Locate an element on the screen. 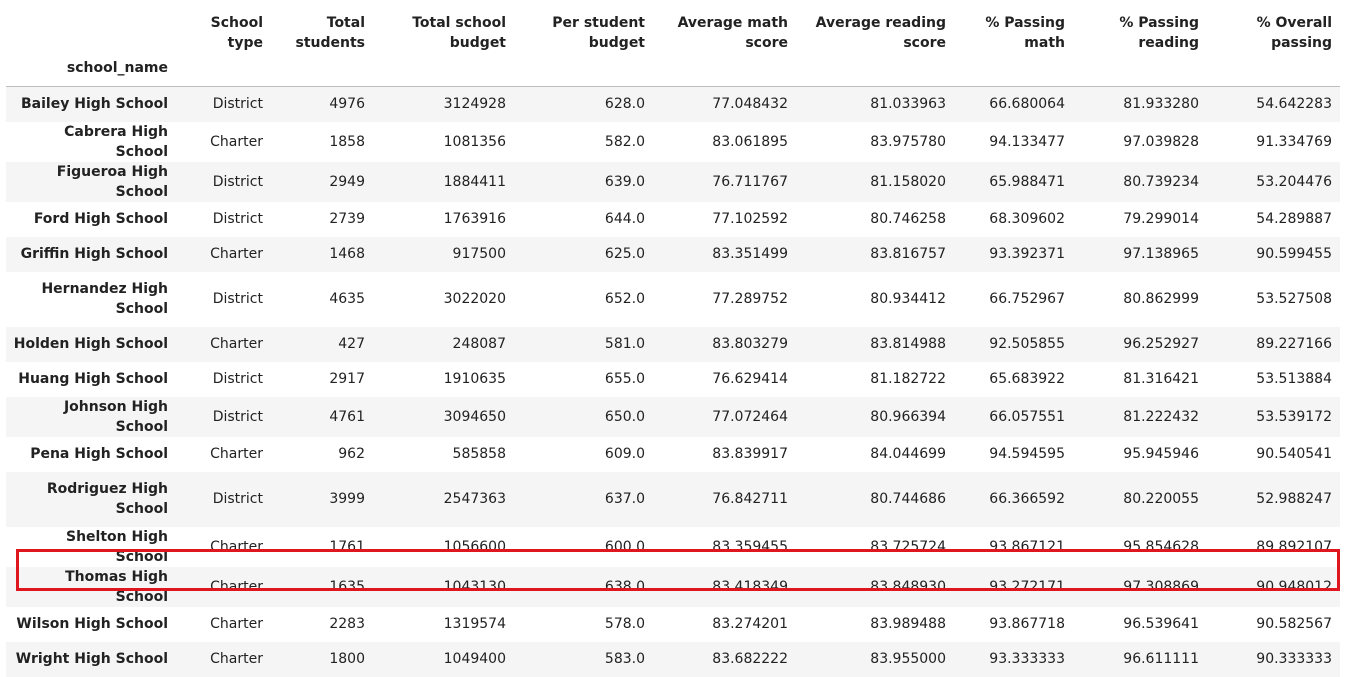 The image size is (1350, 677). table-cell: 83.848930 is located at coordinates (908, 586).